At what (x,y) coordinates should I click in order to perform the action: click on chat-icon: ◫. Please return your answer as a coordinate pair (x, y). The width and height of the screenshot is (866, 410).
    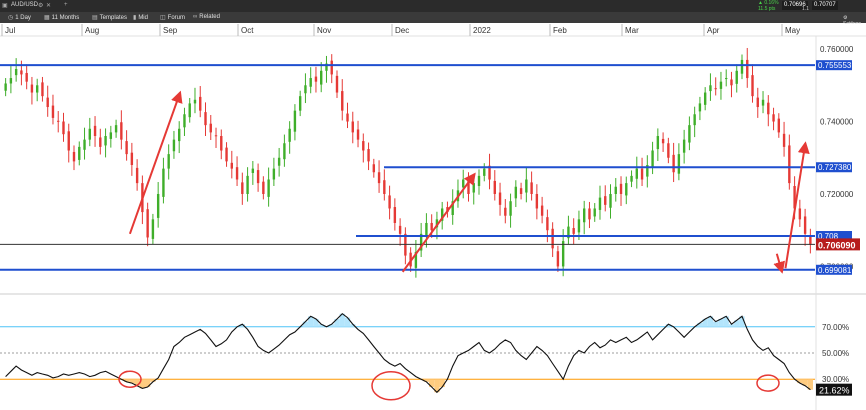
    Looking at the image, I should click on (163, 18).